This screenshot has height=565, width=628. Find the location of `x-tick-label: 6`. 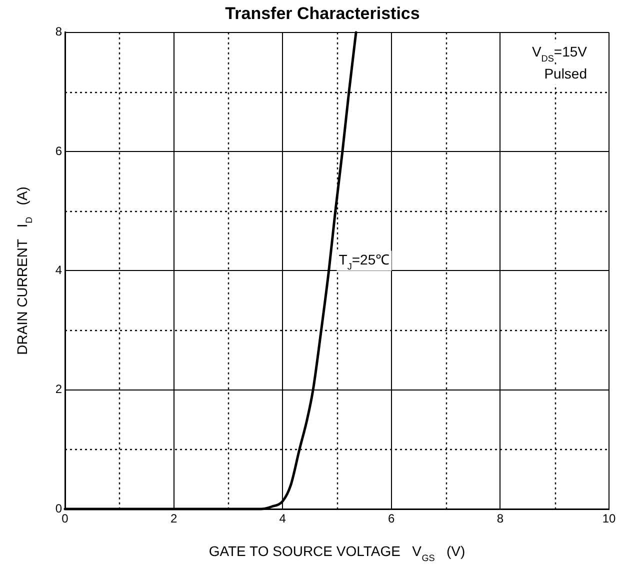

x-tick-label: 6 is located at coordinates (392, 519).